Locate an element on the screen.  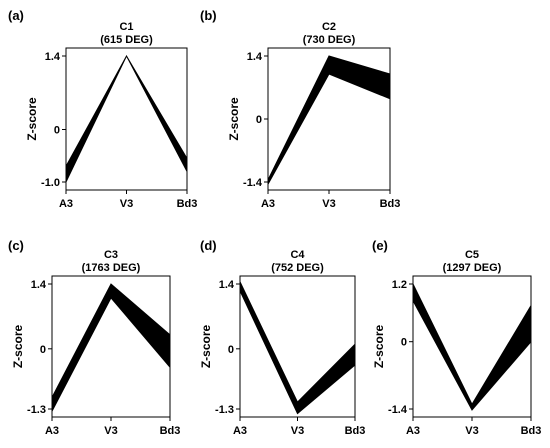
chart-panel-3: (c) C3(1763 DEG) 1.4 0 -1.3 A3 V3 Bd3 Z-score is located at coordinates (94, 337).